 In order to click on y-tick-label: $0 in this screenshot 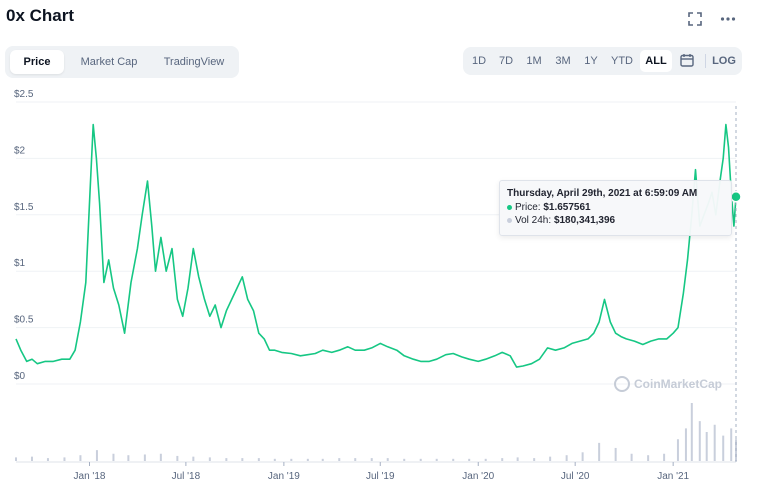, I will do `click(20, 376)`.